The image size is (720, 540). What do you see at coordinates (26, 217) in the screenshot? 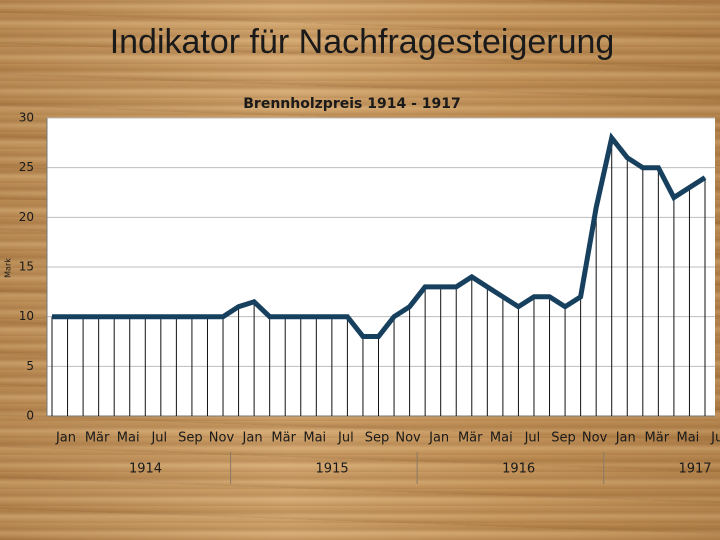
I see `y-tick-label: 20` at bounding box center [26, 217].